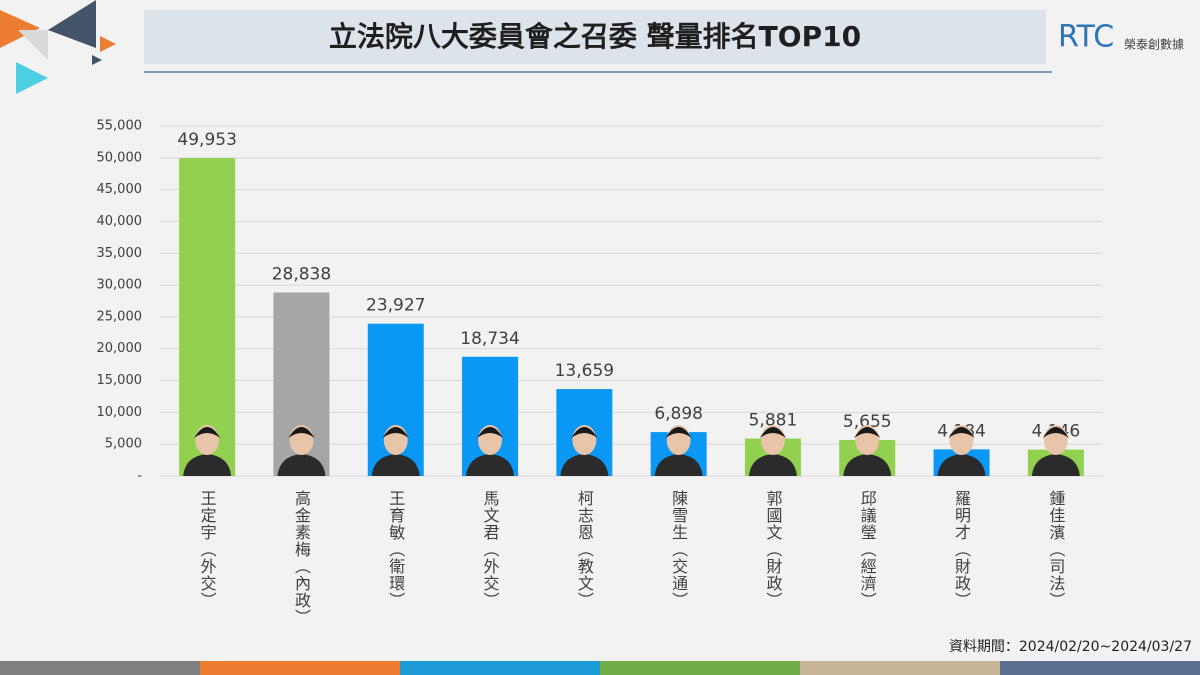 Image resolution: width=1200 pixels, height=675 pixels. Describe the element at coordinates (120, 221) in the screenshot. I see `y-tick-label: 40,000` at that location.